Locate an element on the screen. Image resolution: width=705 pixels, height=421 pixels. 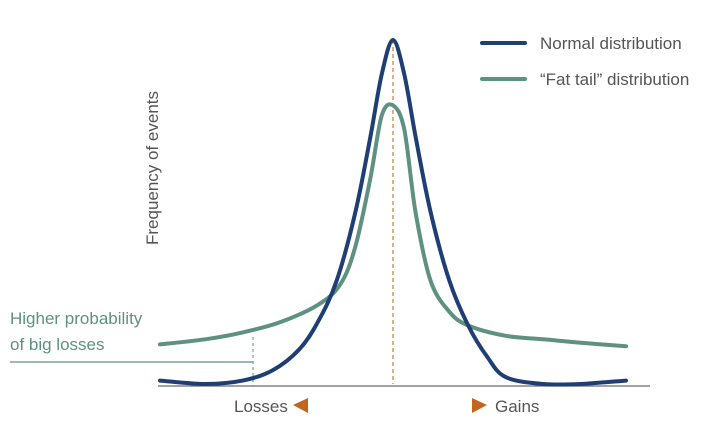
legend-label-fat-tail: “Fat tail” distribution is located at coordinates (614, 79).